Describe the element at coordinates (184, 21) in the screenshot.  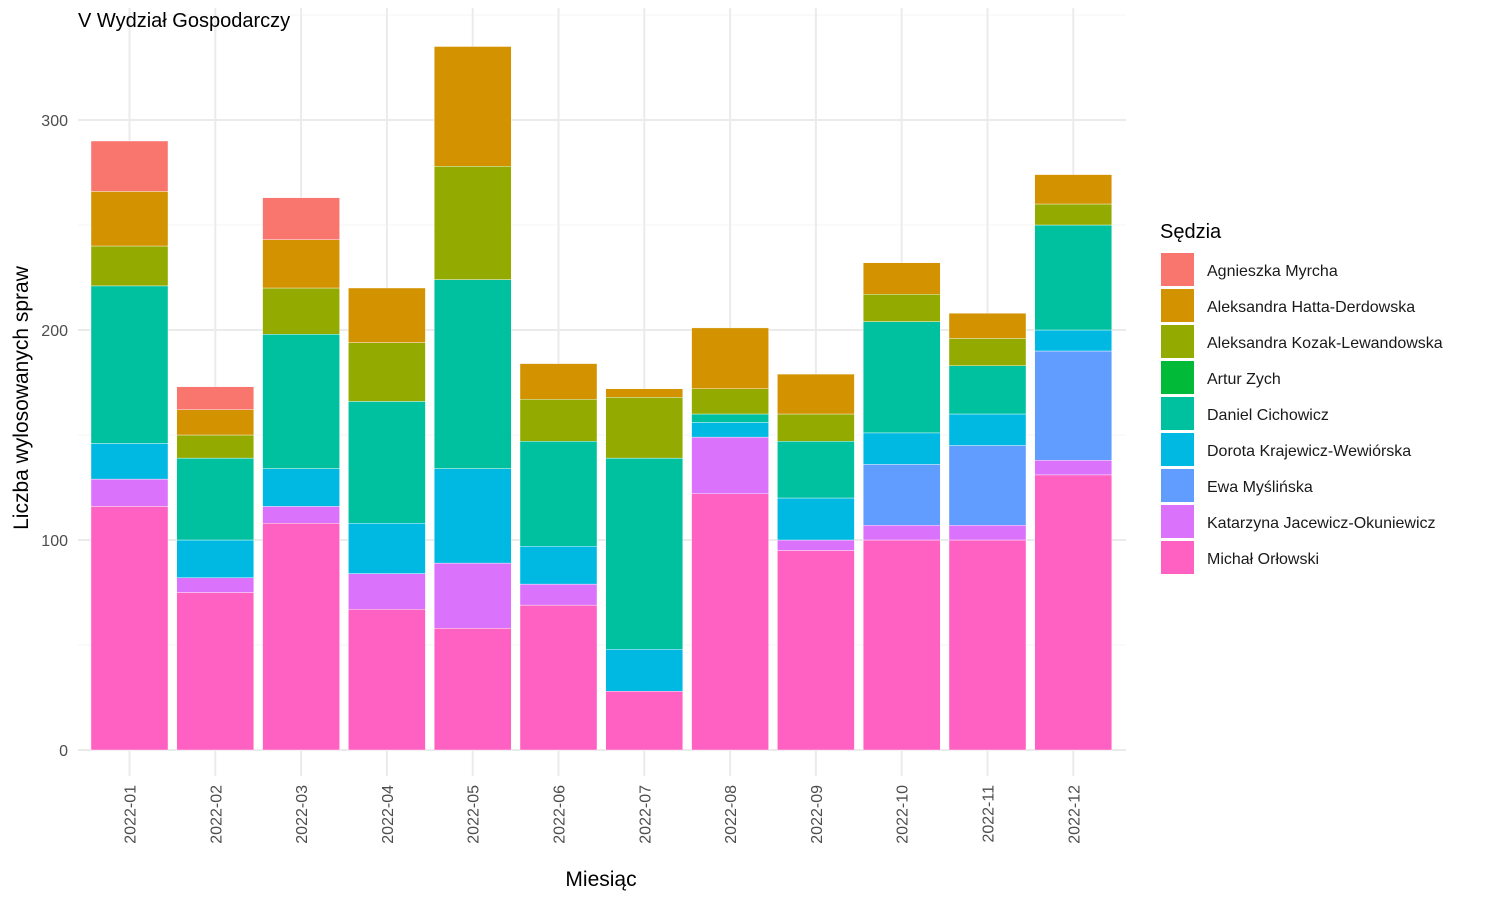
I see `chart-title: V Wydział Gospodarczy` at that location.